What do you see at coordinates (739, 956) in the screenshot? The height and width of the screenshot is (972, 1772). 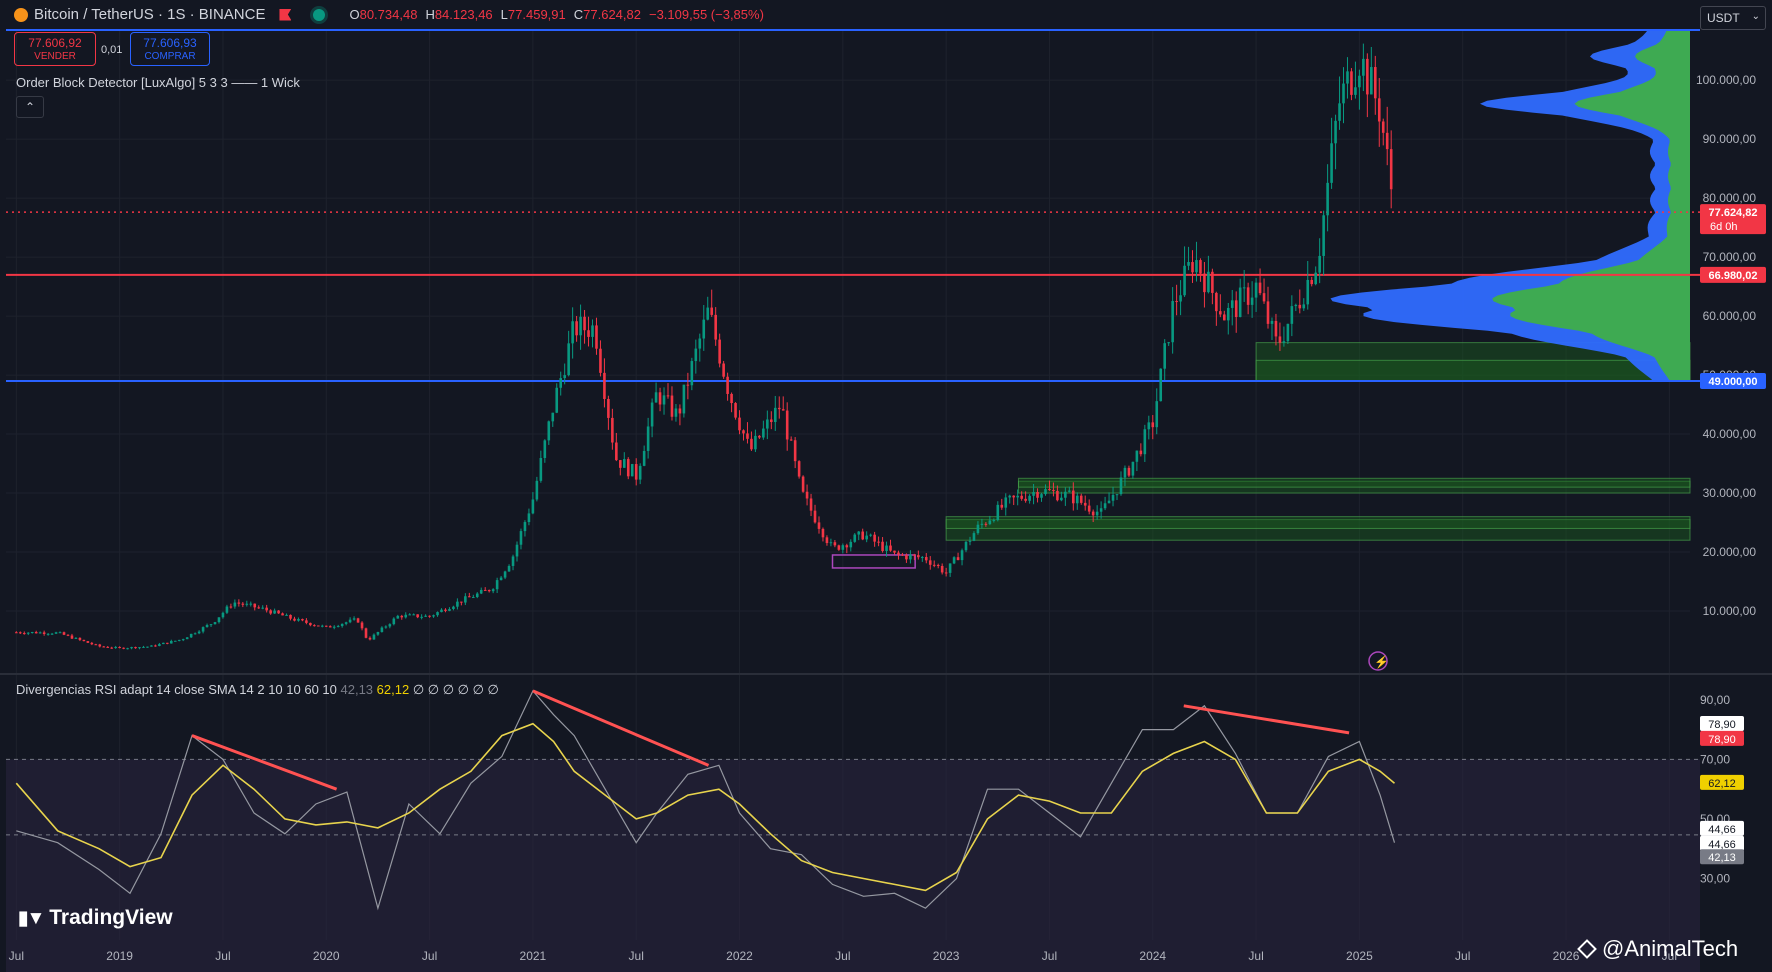 I see `time-tick-label: 2022` at bounding box center [739, 956].